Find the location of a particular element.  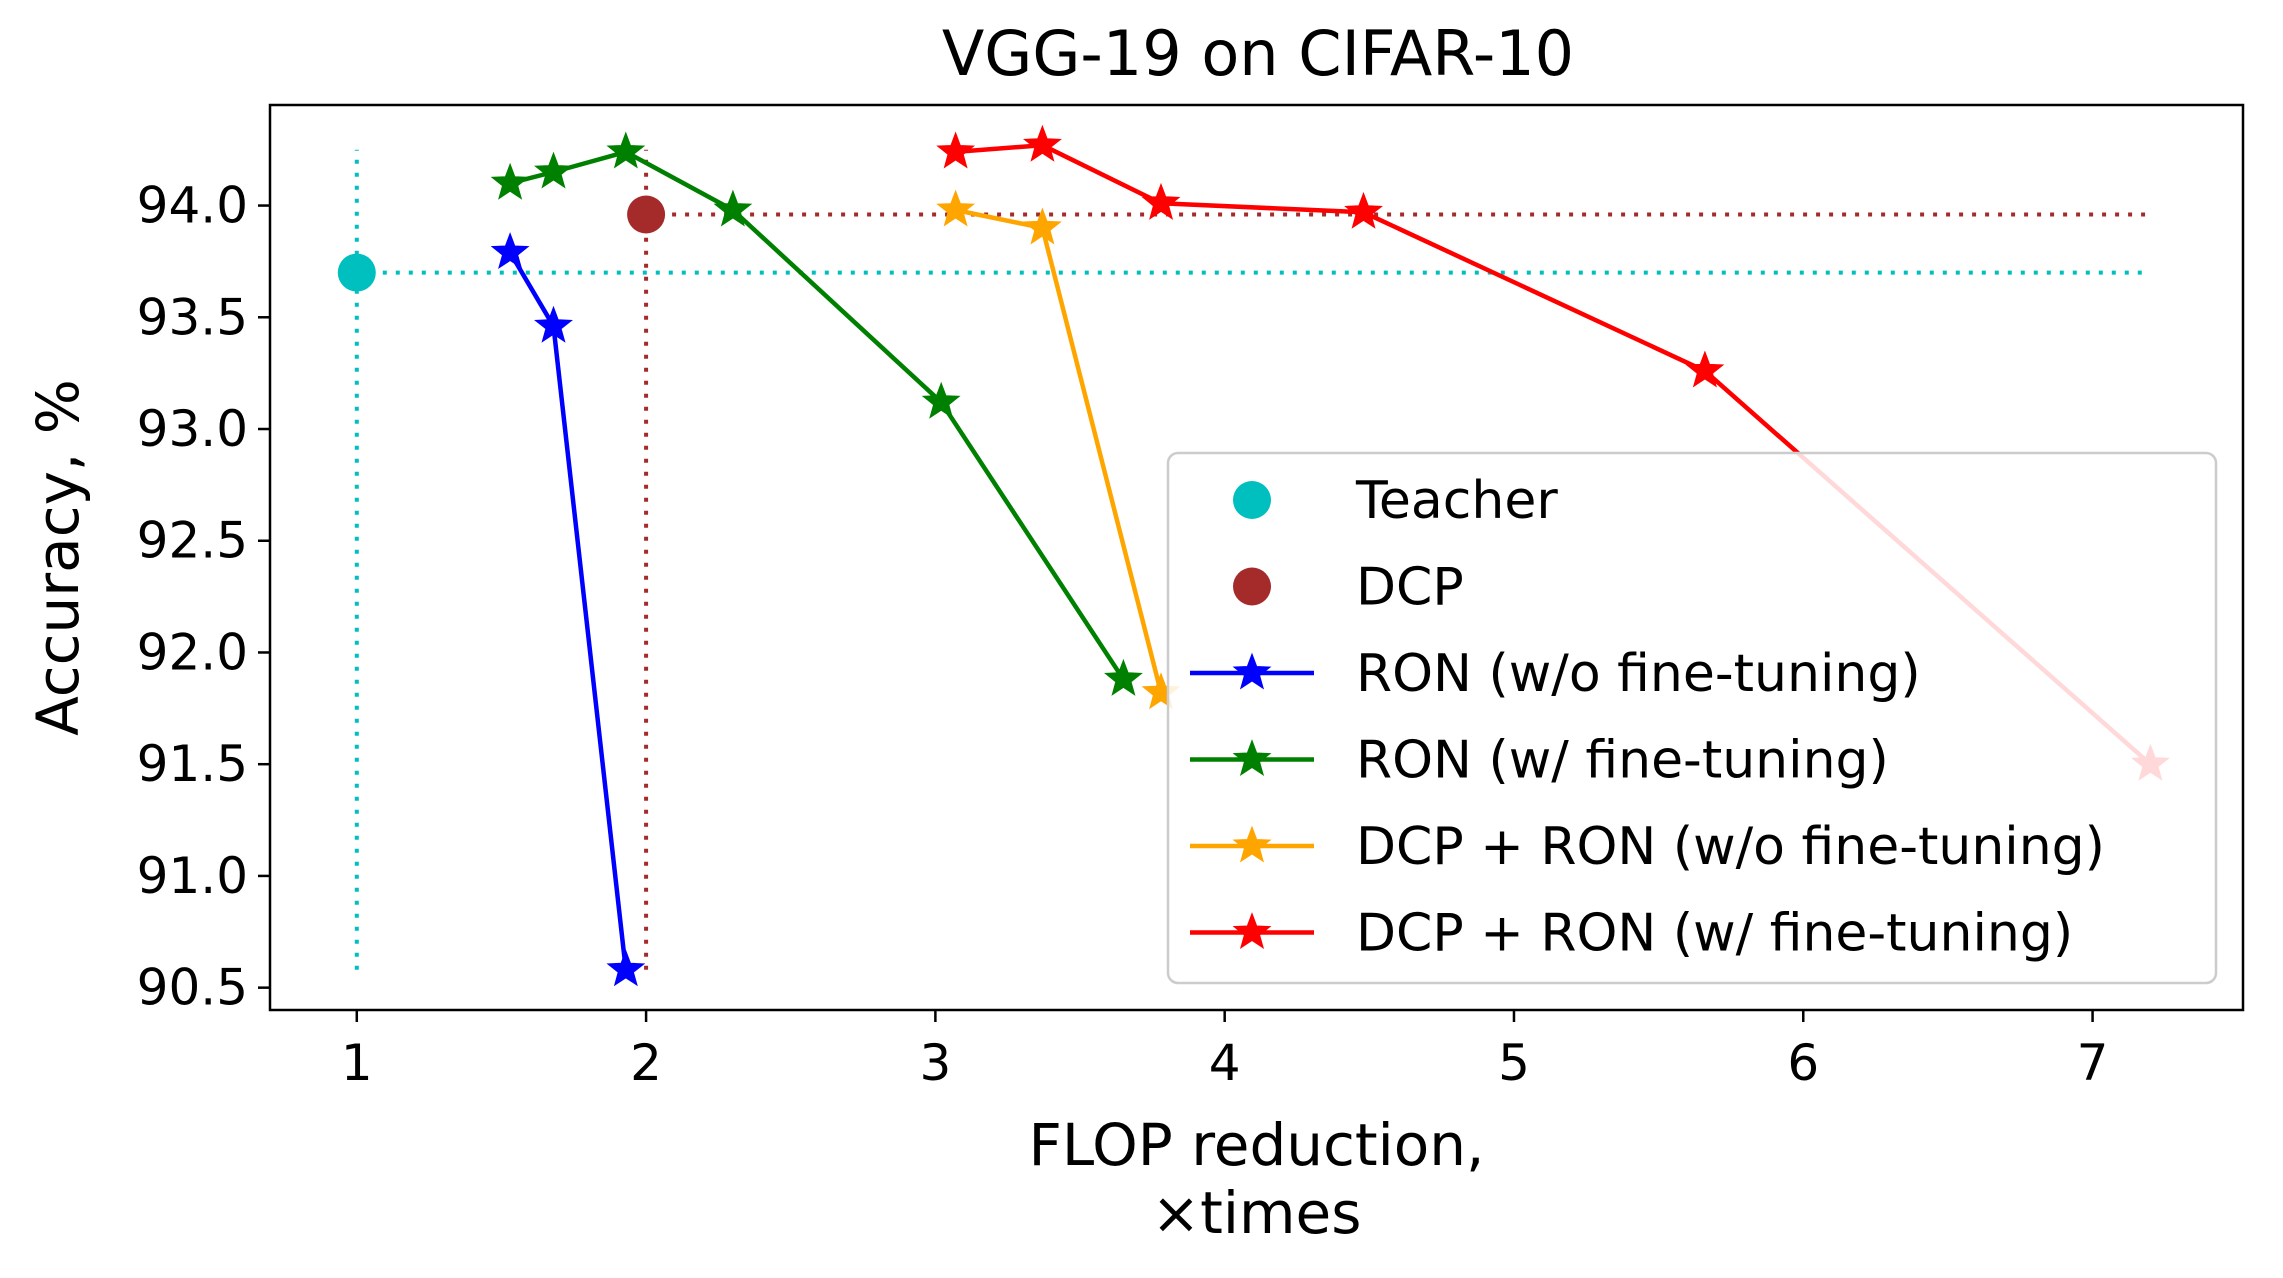

legend-label: Teacher is located at coordinates (1456, 501).